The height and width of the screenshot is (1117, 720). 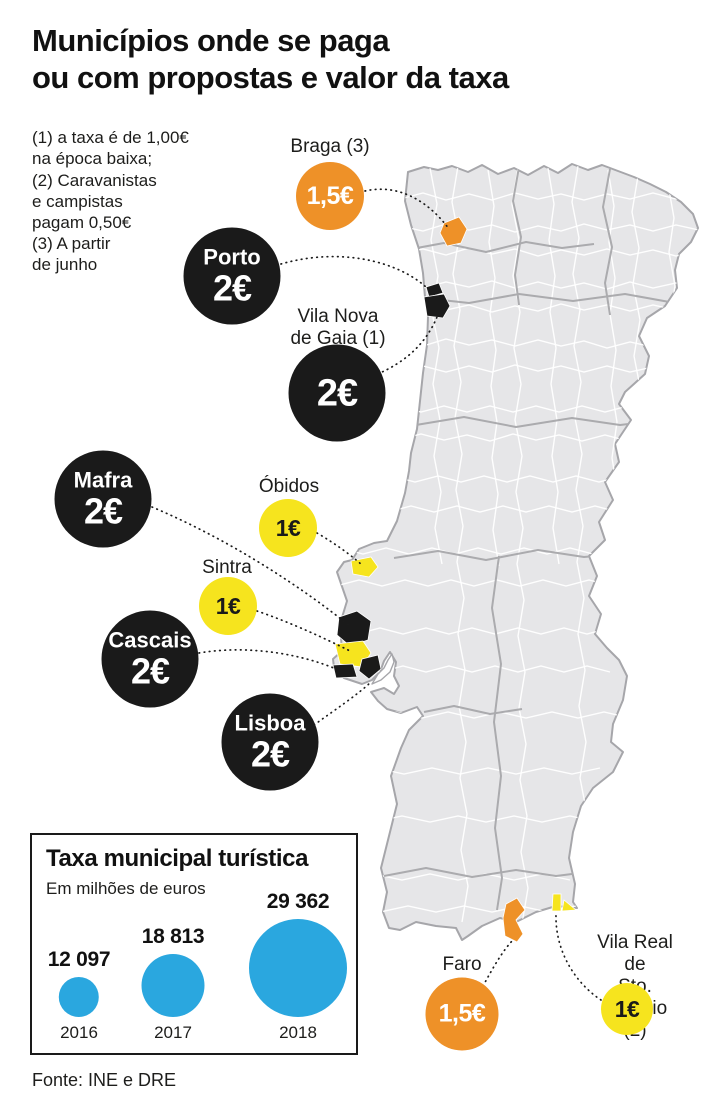 I want to click on value-braga: 1,5€, so click(x=330, y=195).